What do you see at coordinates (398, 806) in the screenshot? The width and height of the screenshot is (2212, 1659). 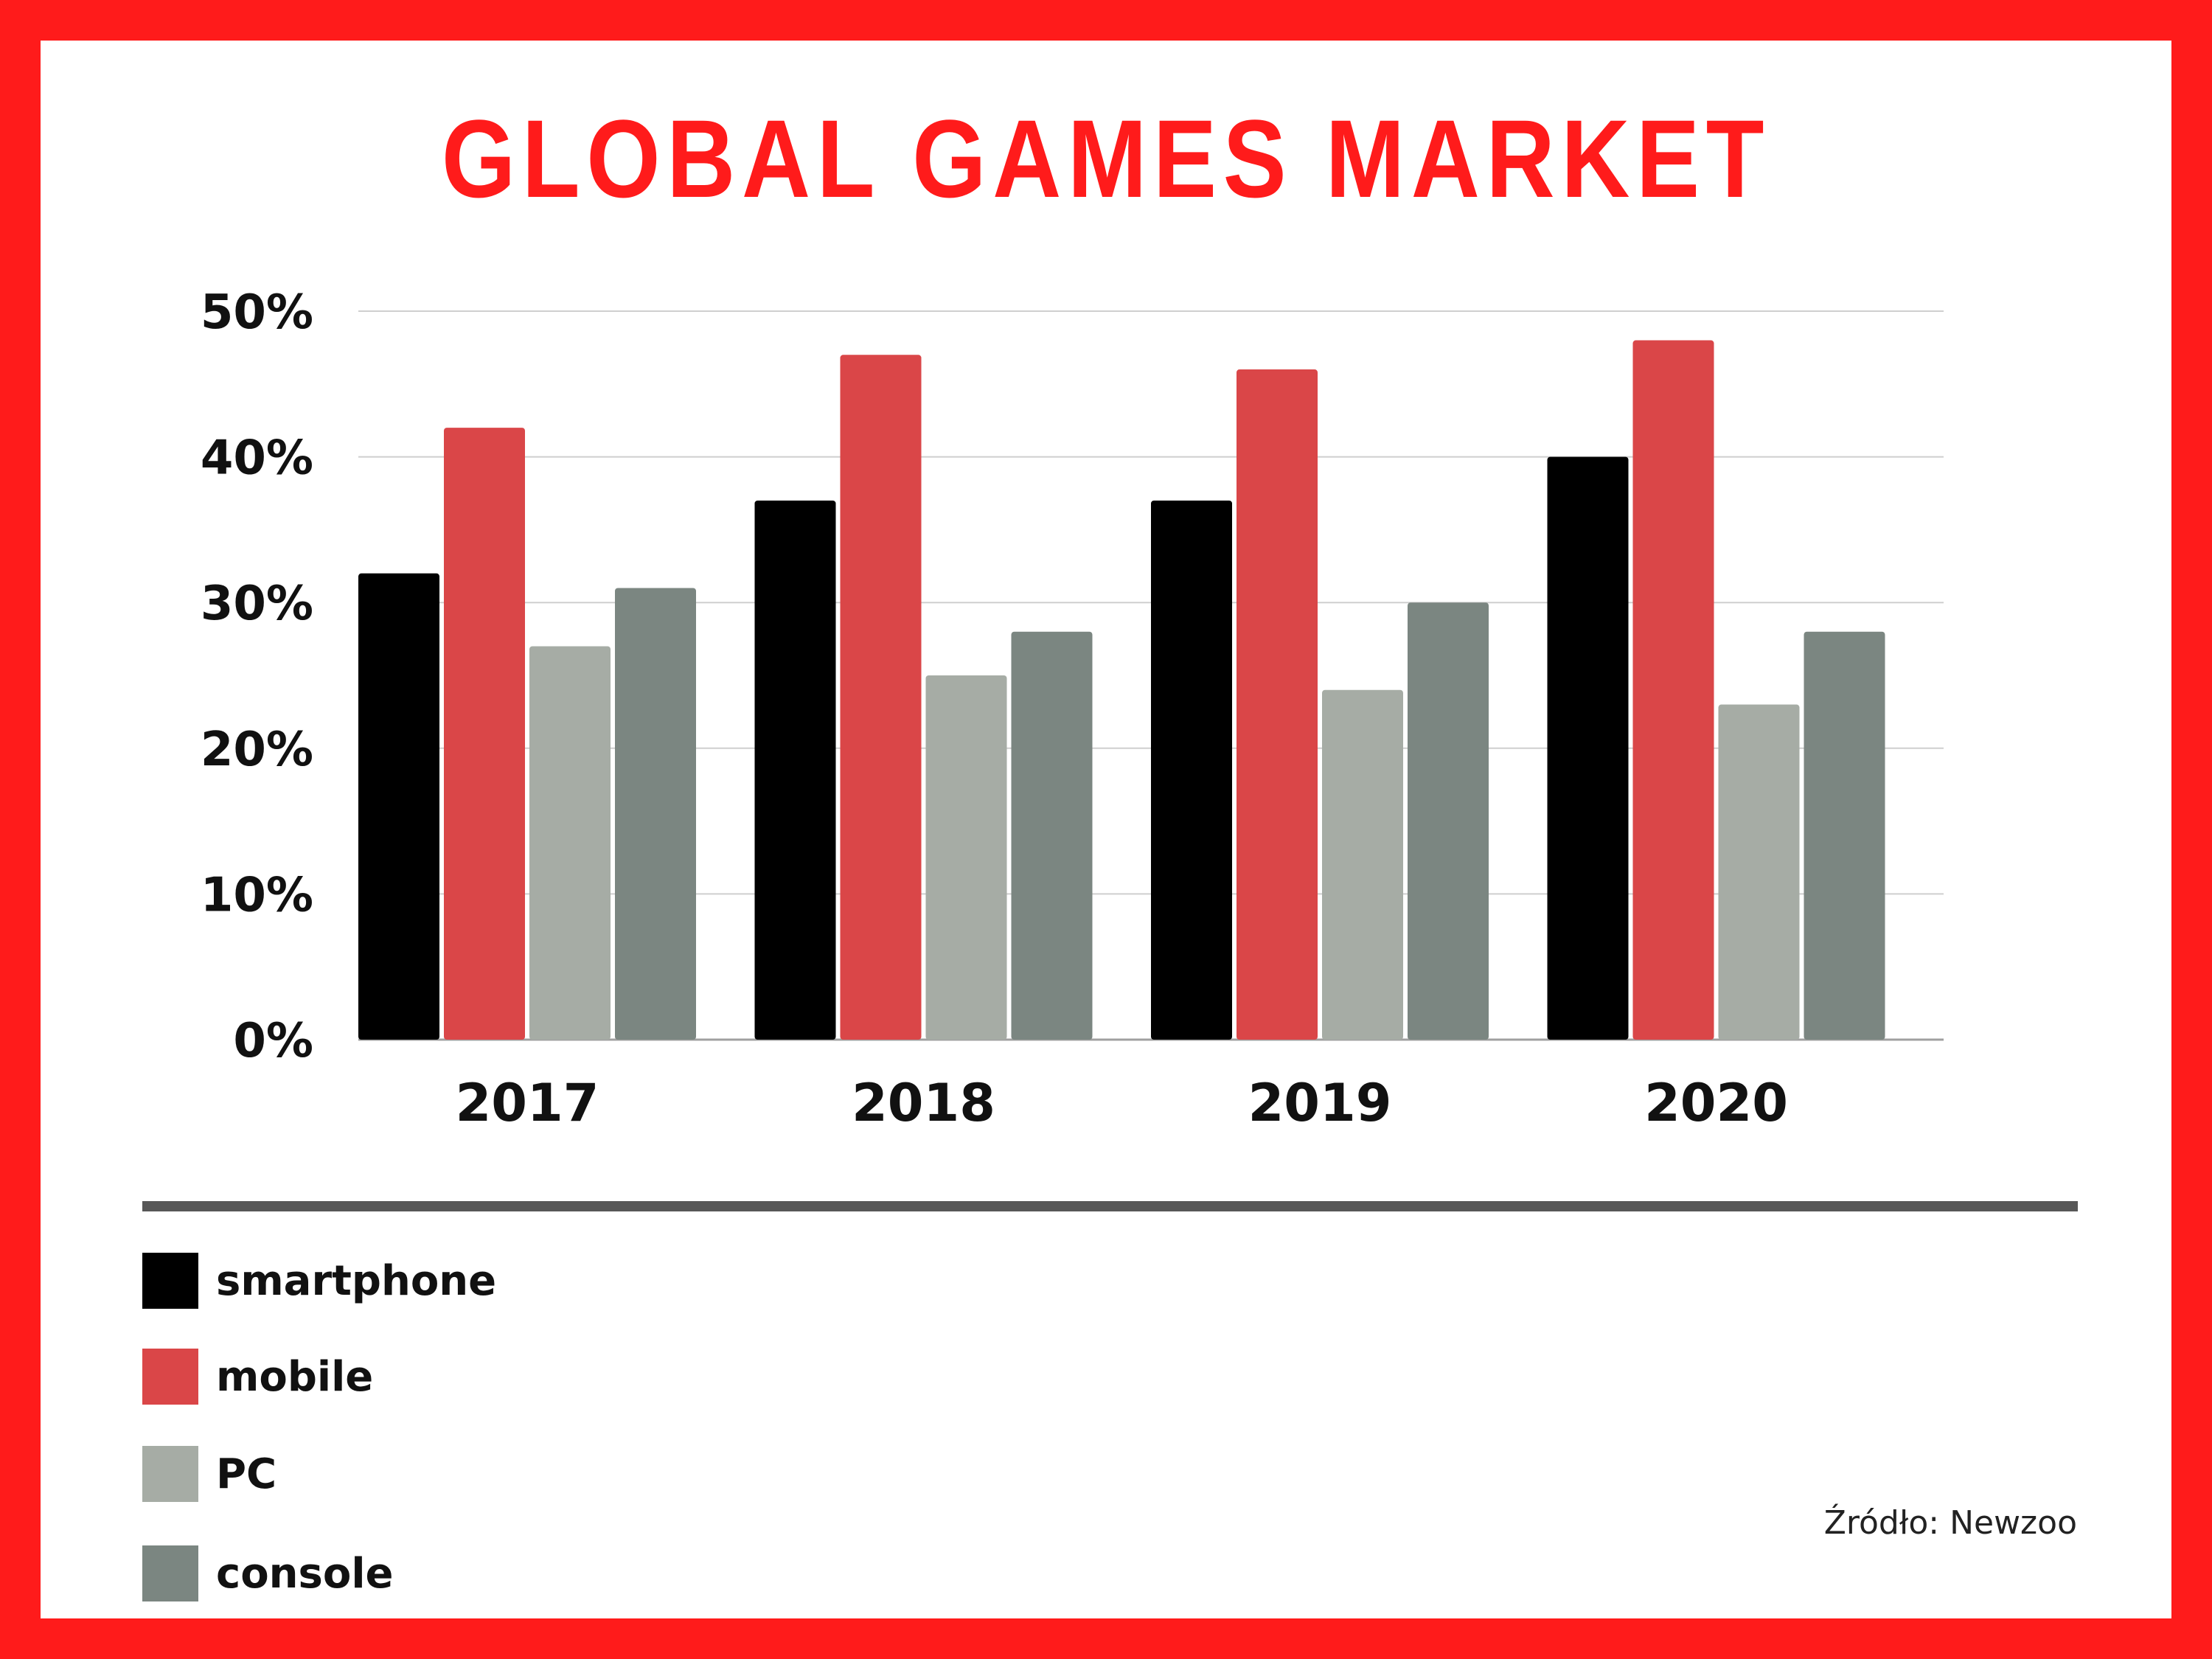 I see `bar-smartphone-2017` at bounding box center [398, 806].